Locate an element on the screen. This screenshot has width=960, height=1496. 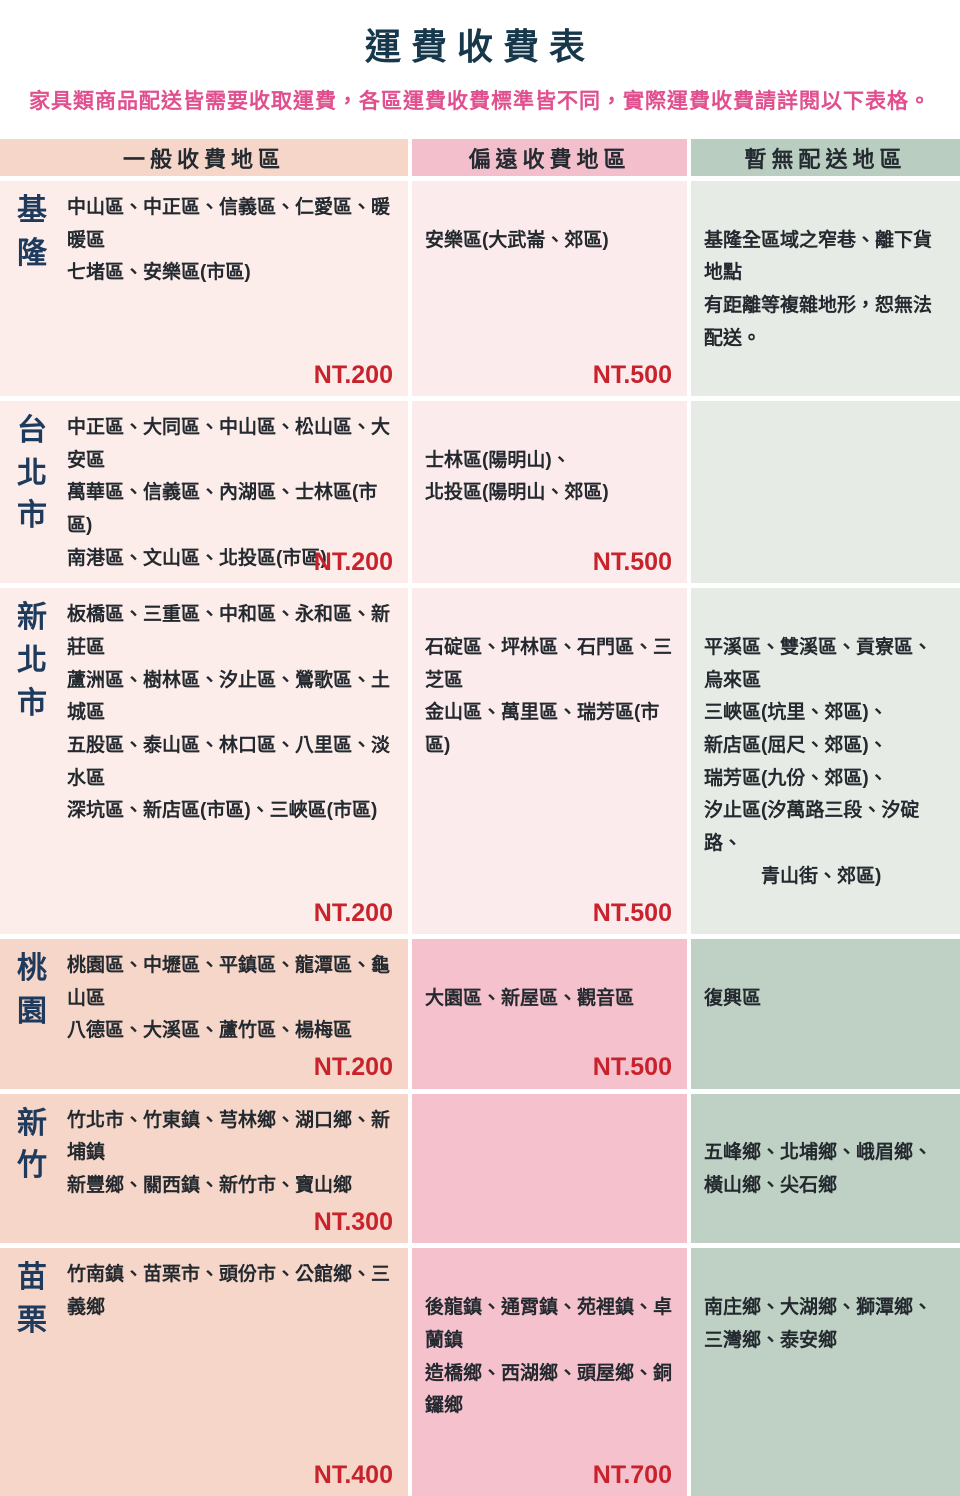
region-label: 台北市 is located at coordinates (32, 473).